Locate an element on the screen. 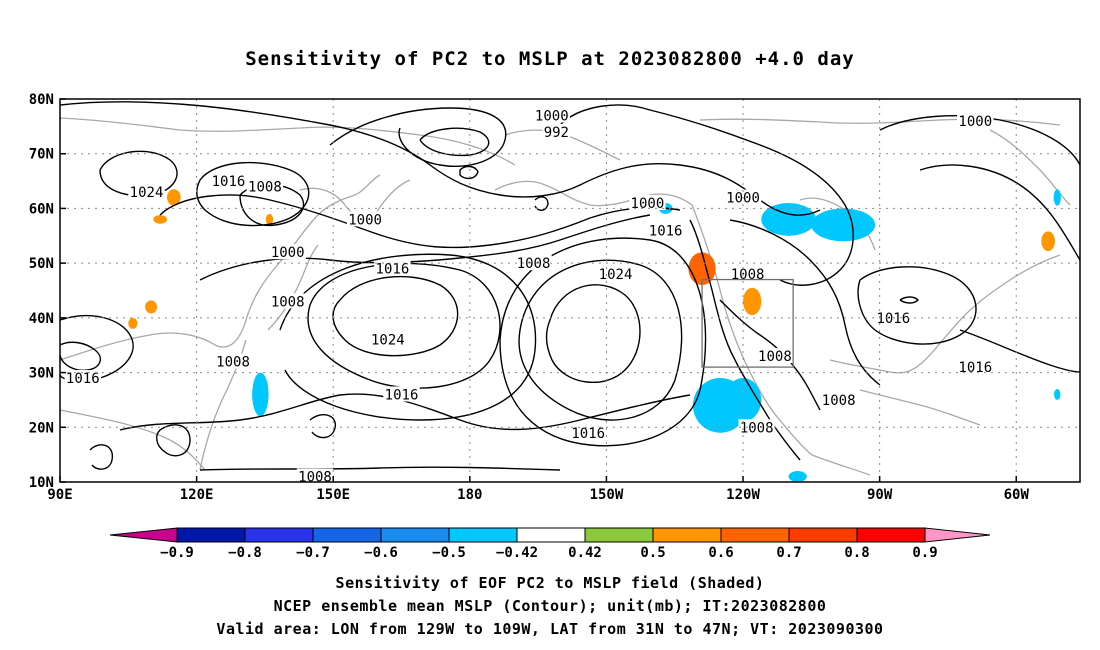 This screenshot has width=1100, height=650. lat-tick-label: 10N is located at coordinates (41, 483).